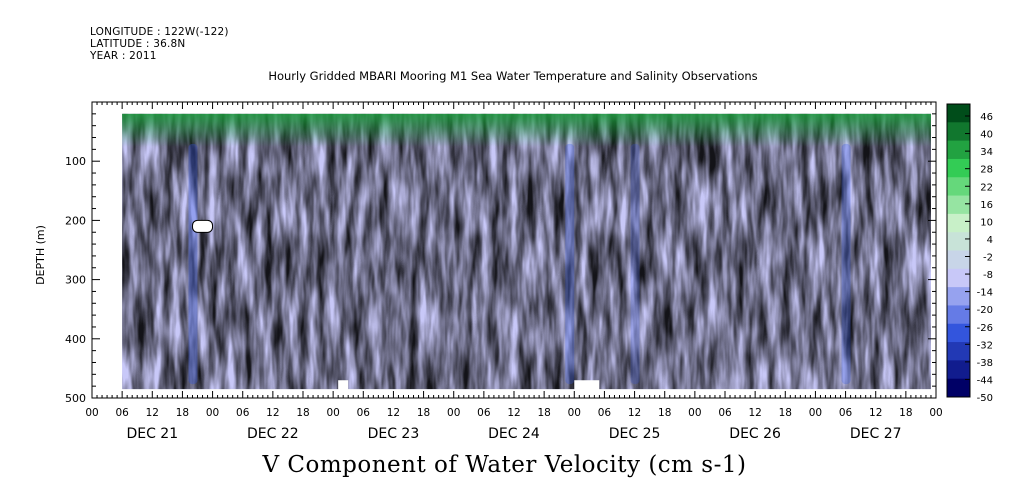 Image resolution: width=1009 pixels, height=504 pixels. I want to click on colorbar-label: 4, so click(990, 240).